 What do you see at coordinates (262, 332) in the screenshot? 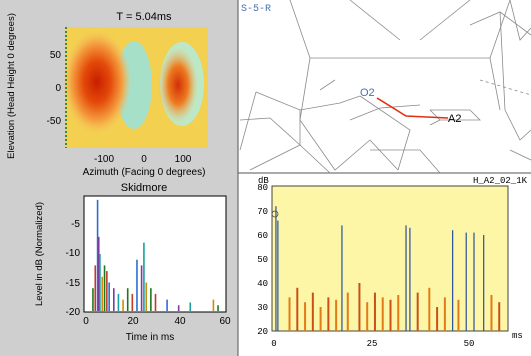
I see `echogram-y-tick: 20` at bounding box center [262, 332].